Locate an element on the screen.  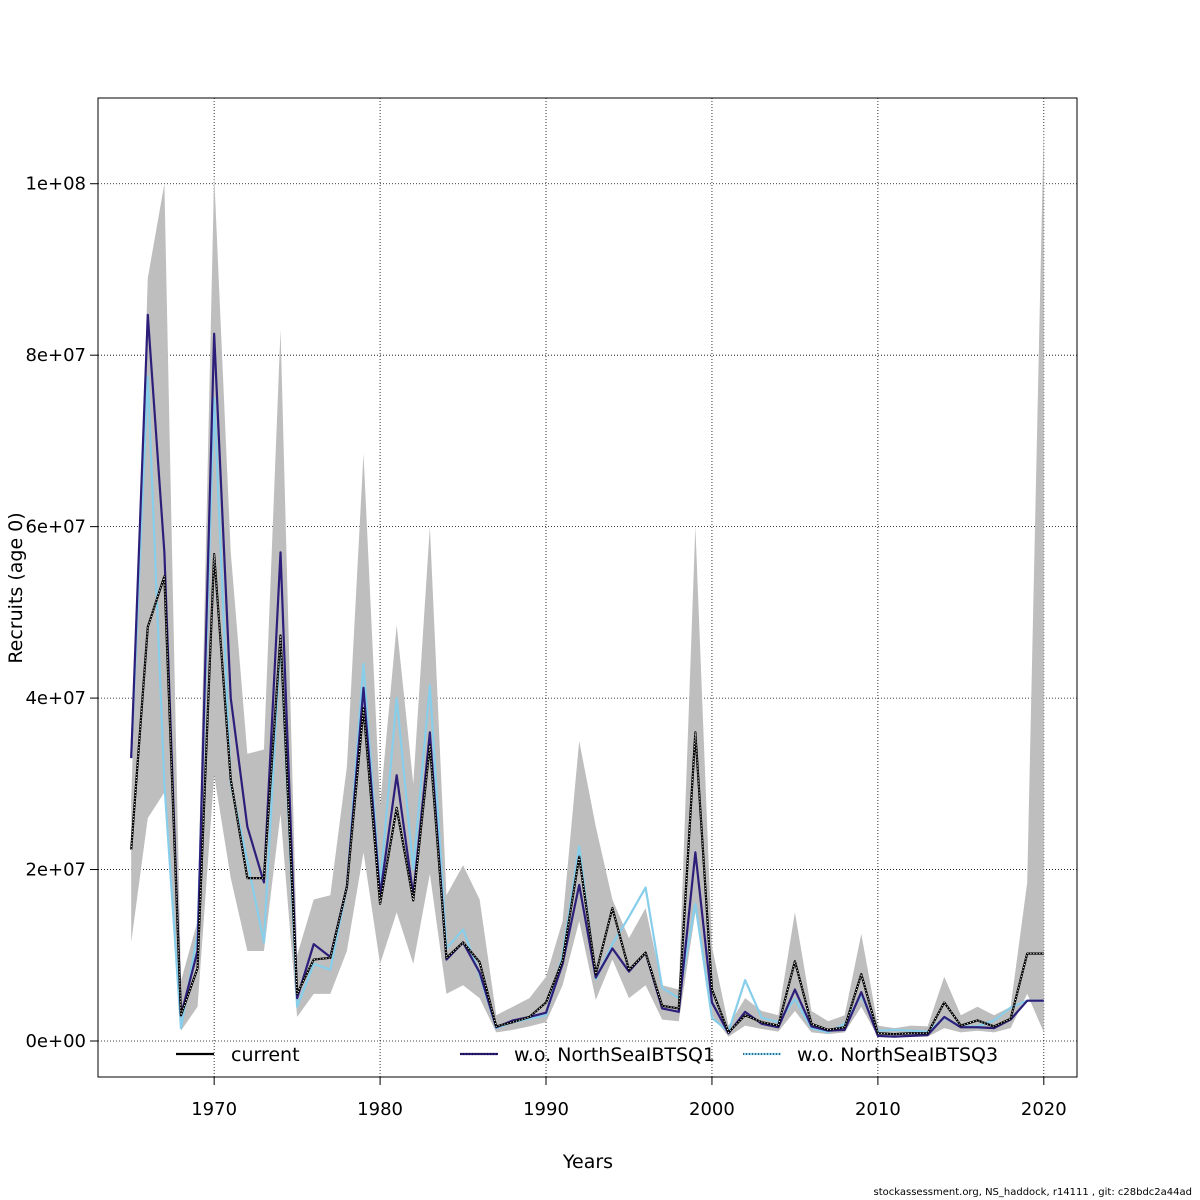
x-tick-label: 2010 is located at coordinates (878, 1109).